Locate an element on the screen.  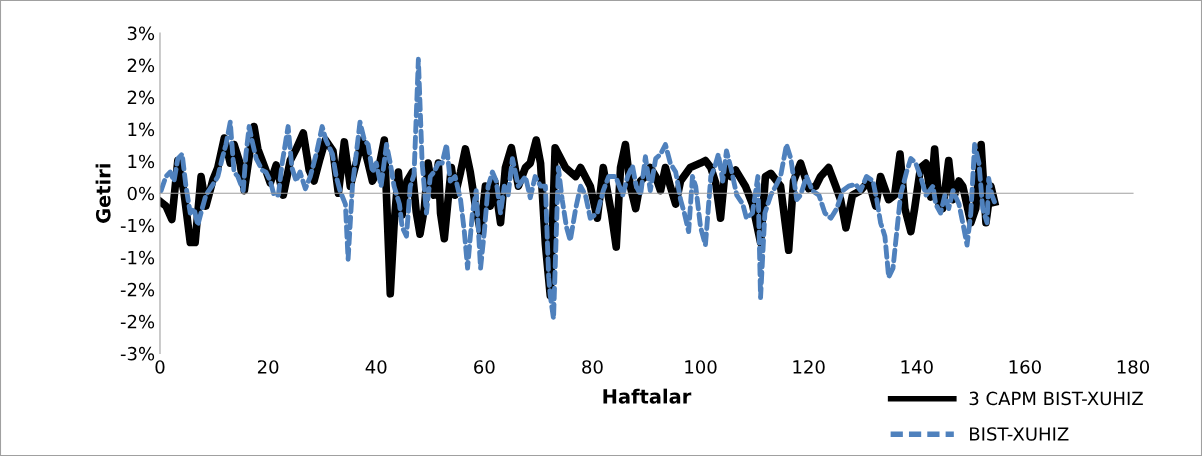
x-tick-label: 0 is located at coordinates (160, 367).